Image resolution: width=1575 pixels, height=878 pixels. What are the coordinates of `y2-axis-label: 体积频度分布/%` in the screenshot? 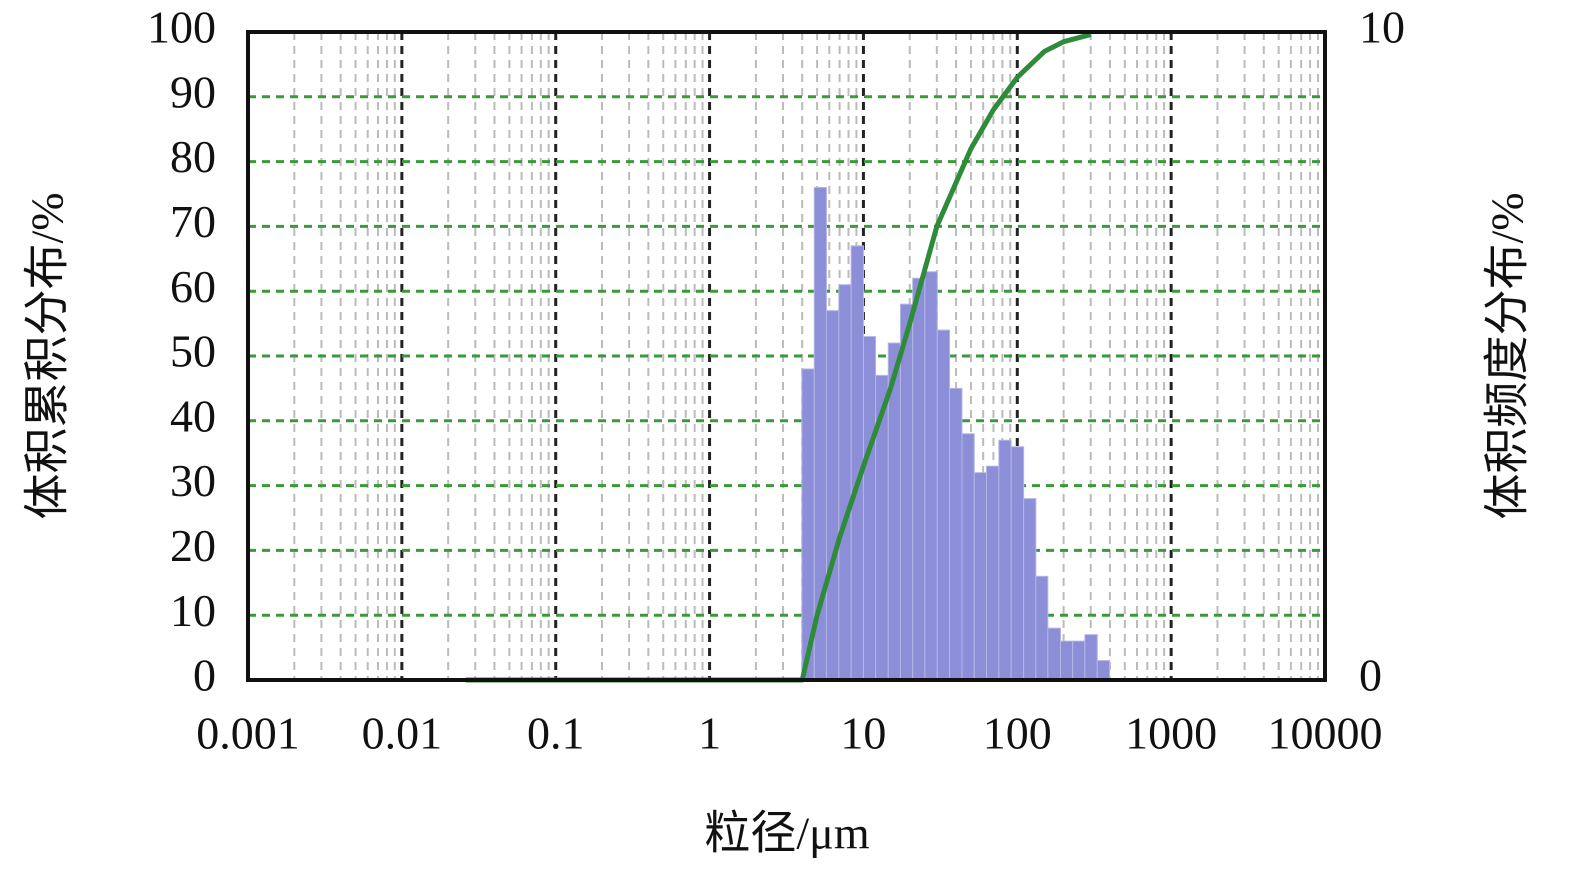 It's located at (1507, 355).